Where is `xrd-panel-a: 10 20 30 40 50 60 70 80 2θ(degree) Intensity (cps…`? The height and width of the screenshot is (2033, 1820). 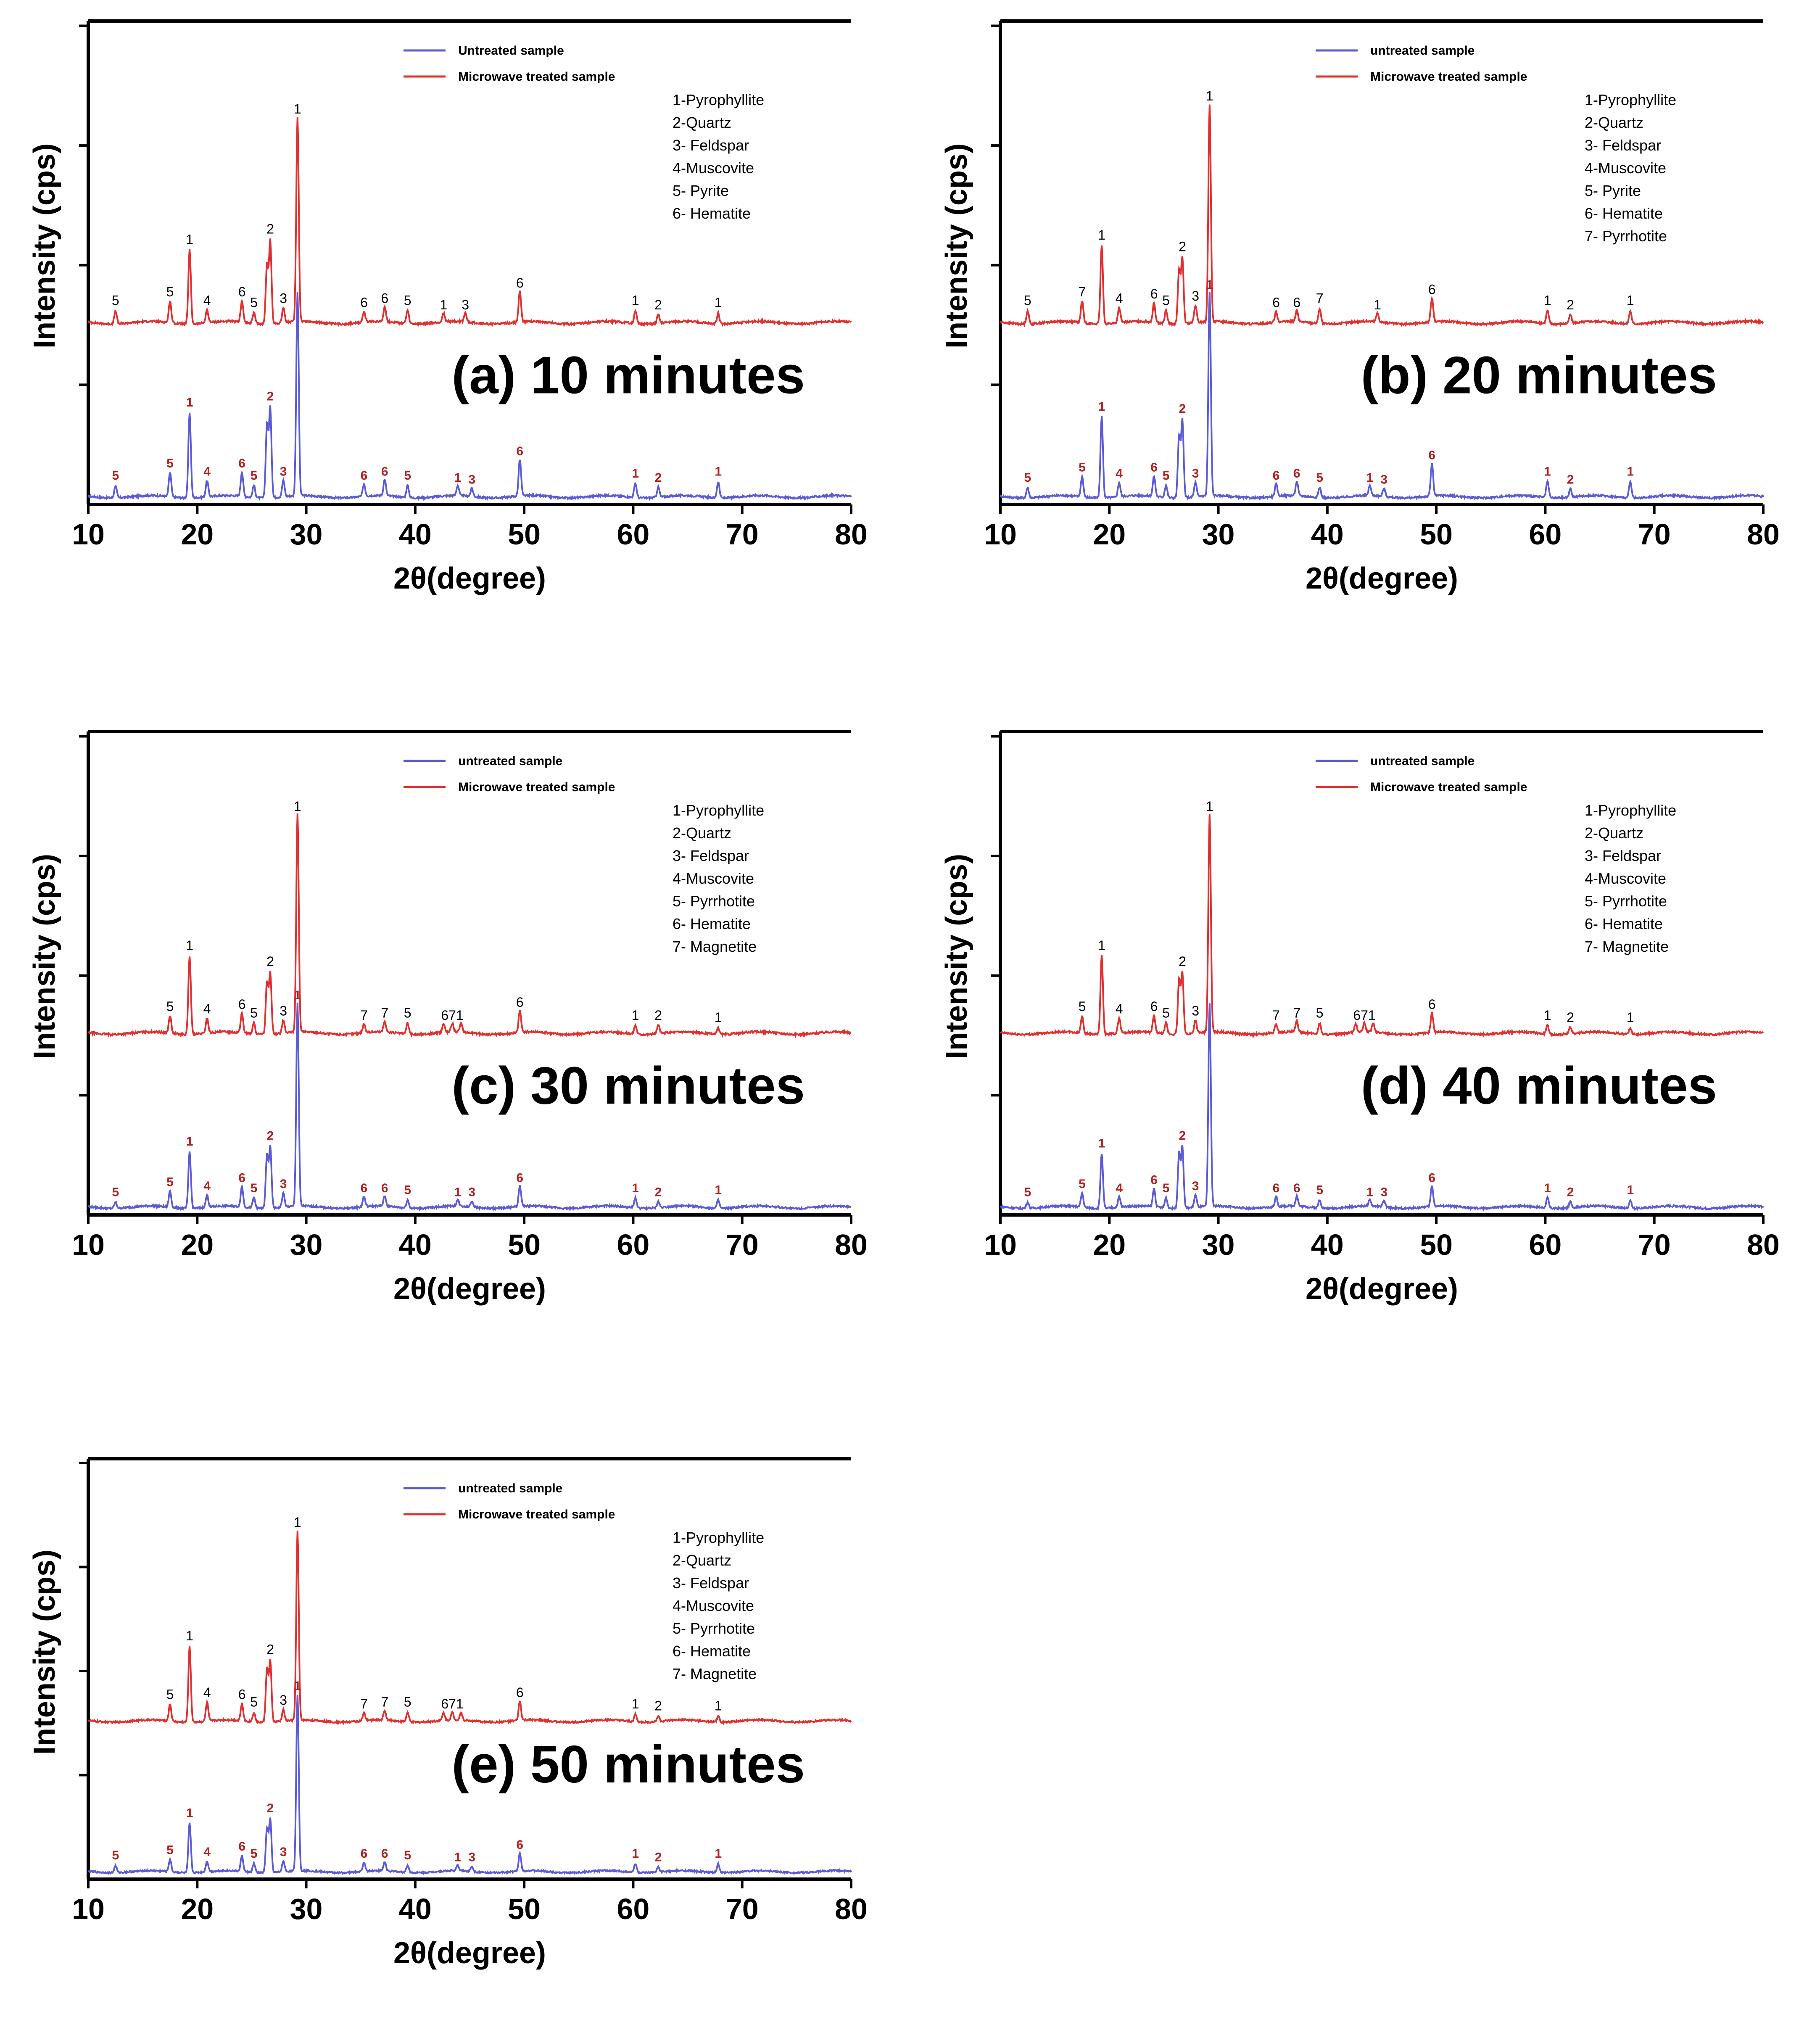 xrd-panel-a: 10 20 30 40 50 60 70 80 2θ(degree) Intensity (cps… is located at coordinates (448, 307).